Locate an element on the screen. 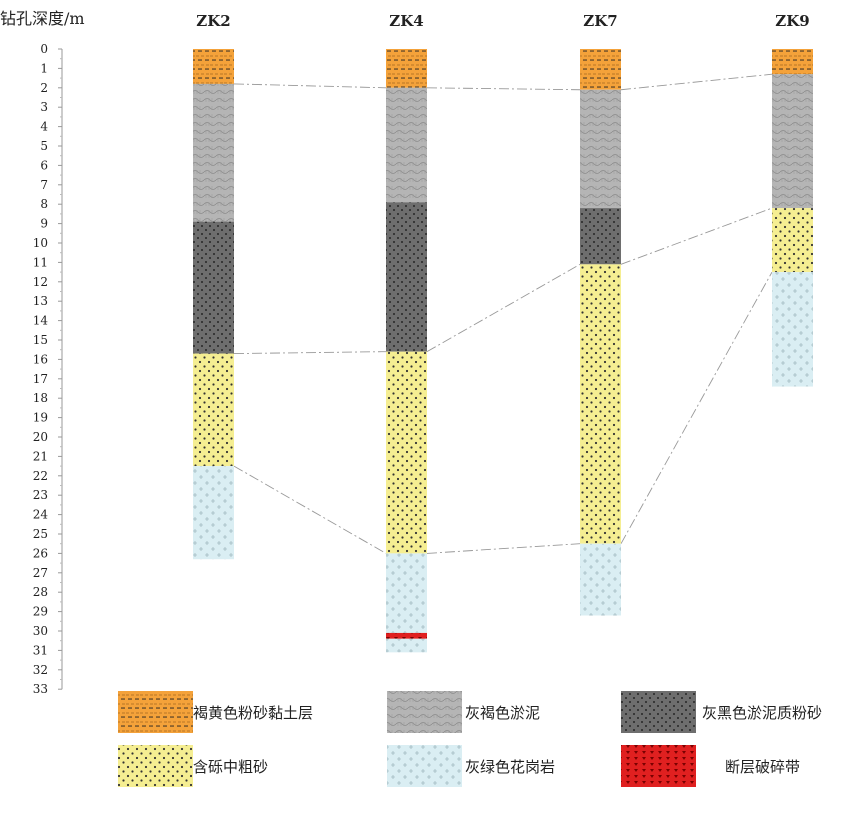 The image size is (860, 816). legend-item-silty-mud: 灰黑色淤泥质粉砂 is located at coordinates (721, 712).